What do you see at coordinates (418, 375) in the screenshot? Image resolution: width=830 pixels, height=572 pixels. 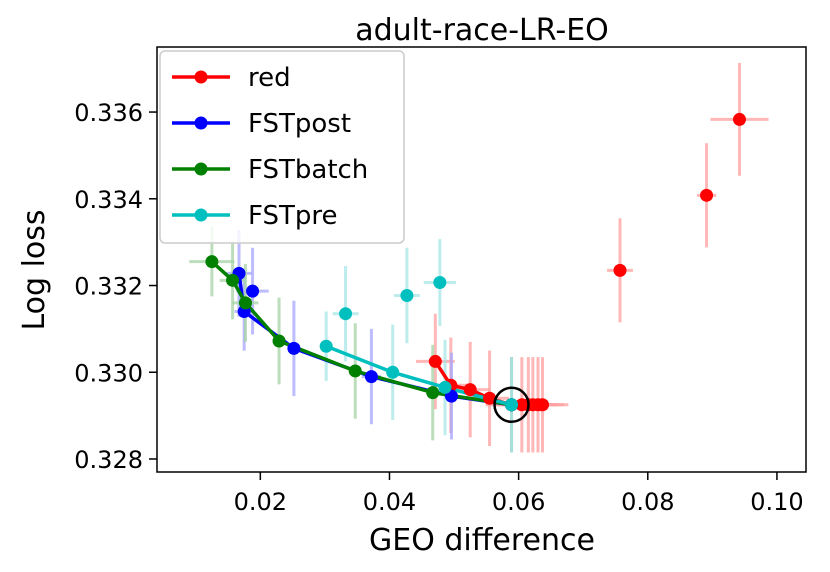 I see `series-line-FSTpre` at bounding box center [418, 375].